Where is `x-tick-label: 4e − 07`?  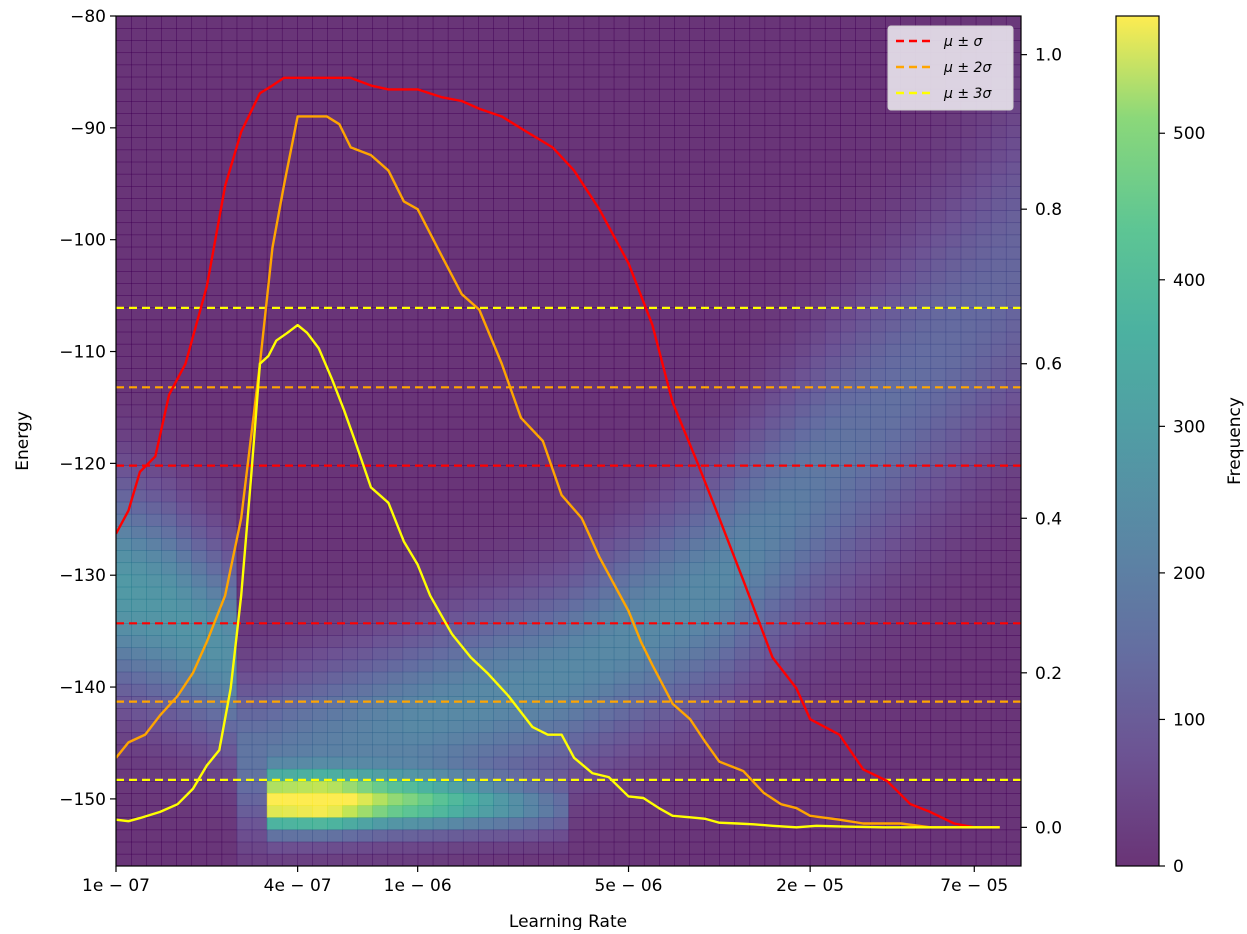
x-tick-label: 4e − 07 is located at coordinates (298, 886).